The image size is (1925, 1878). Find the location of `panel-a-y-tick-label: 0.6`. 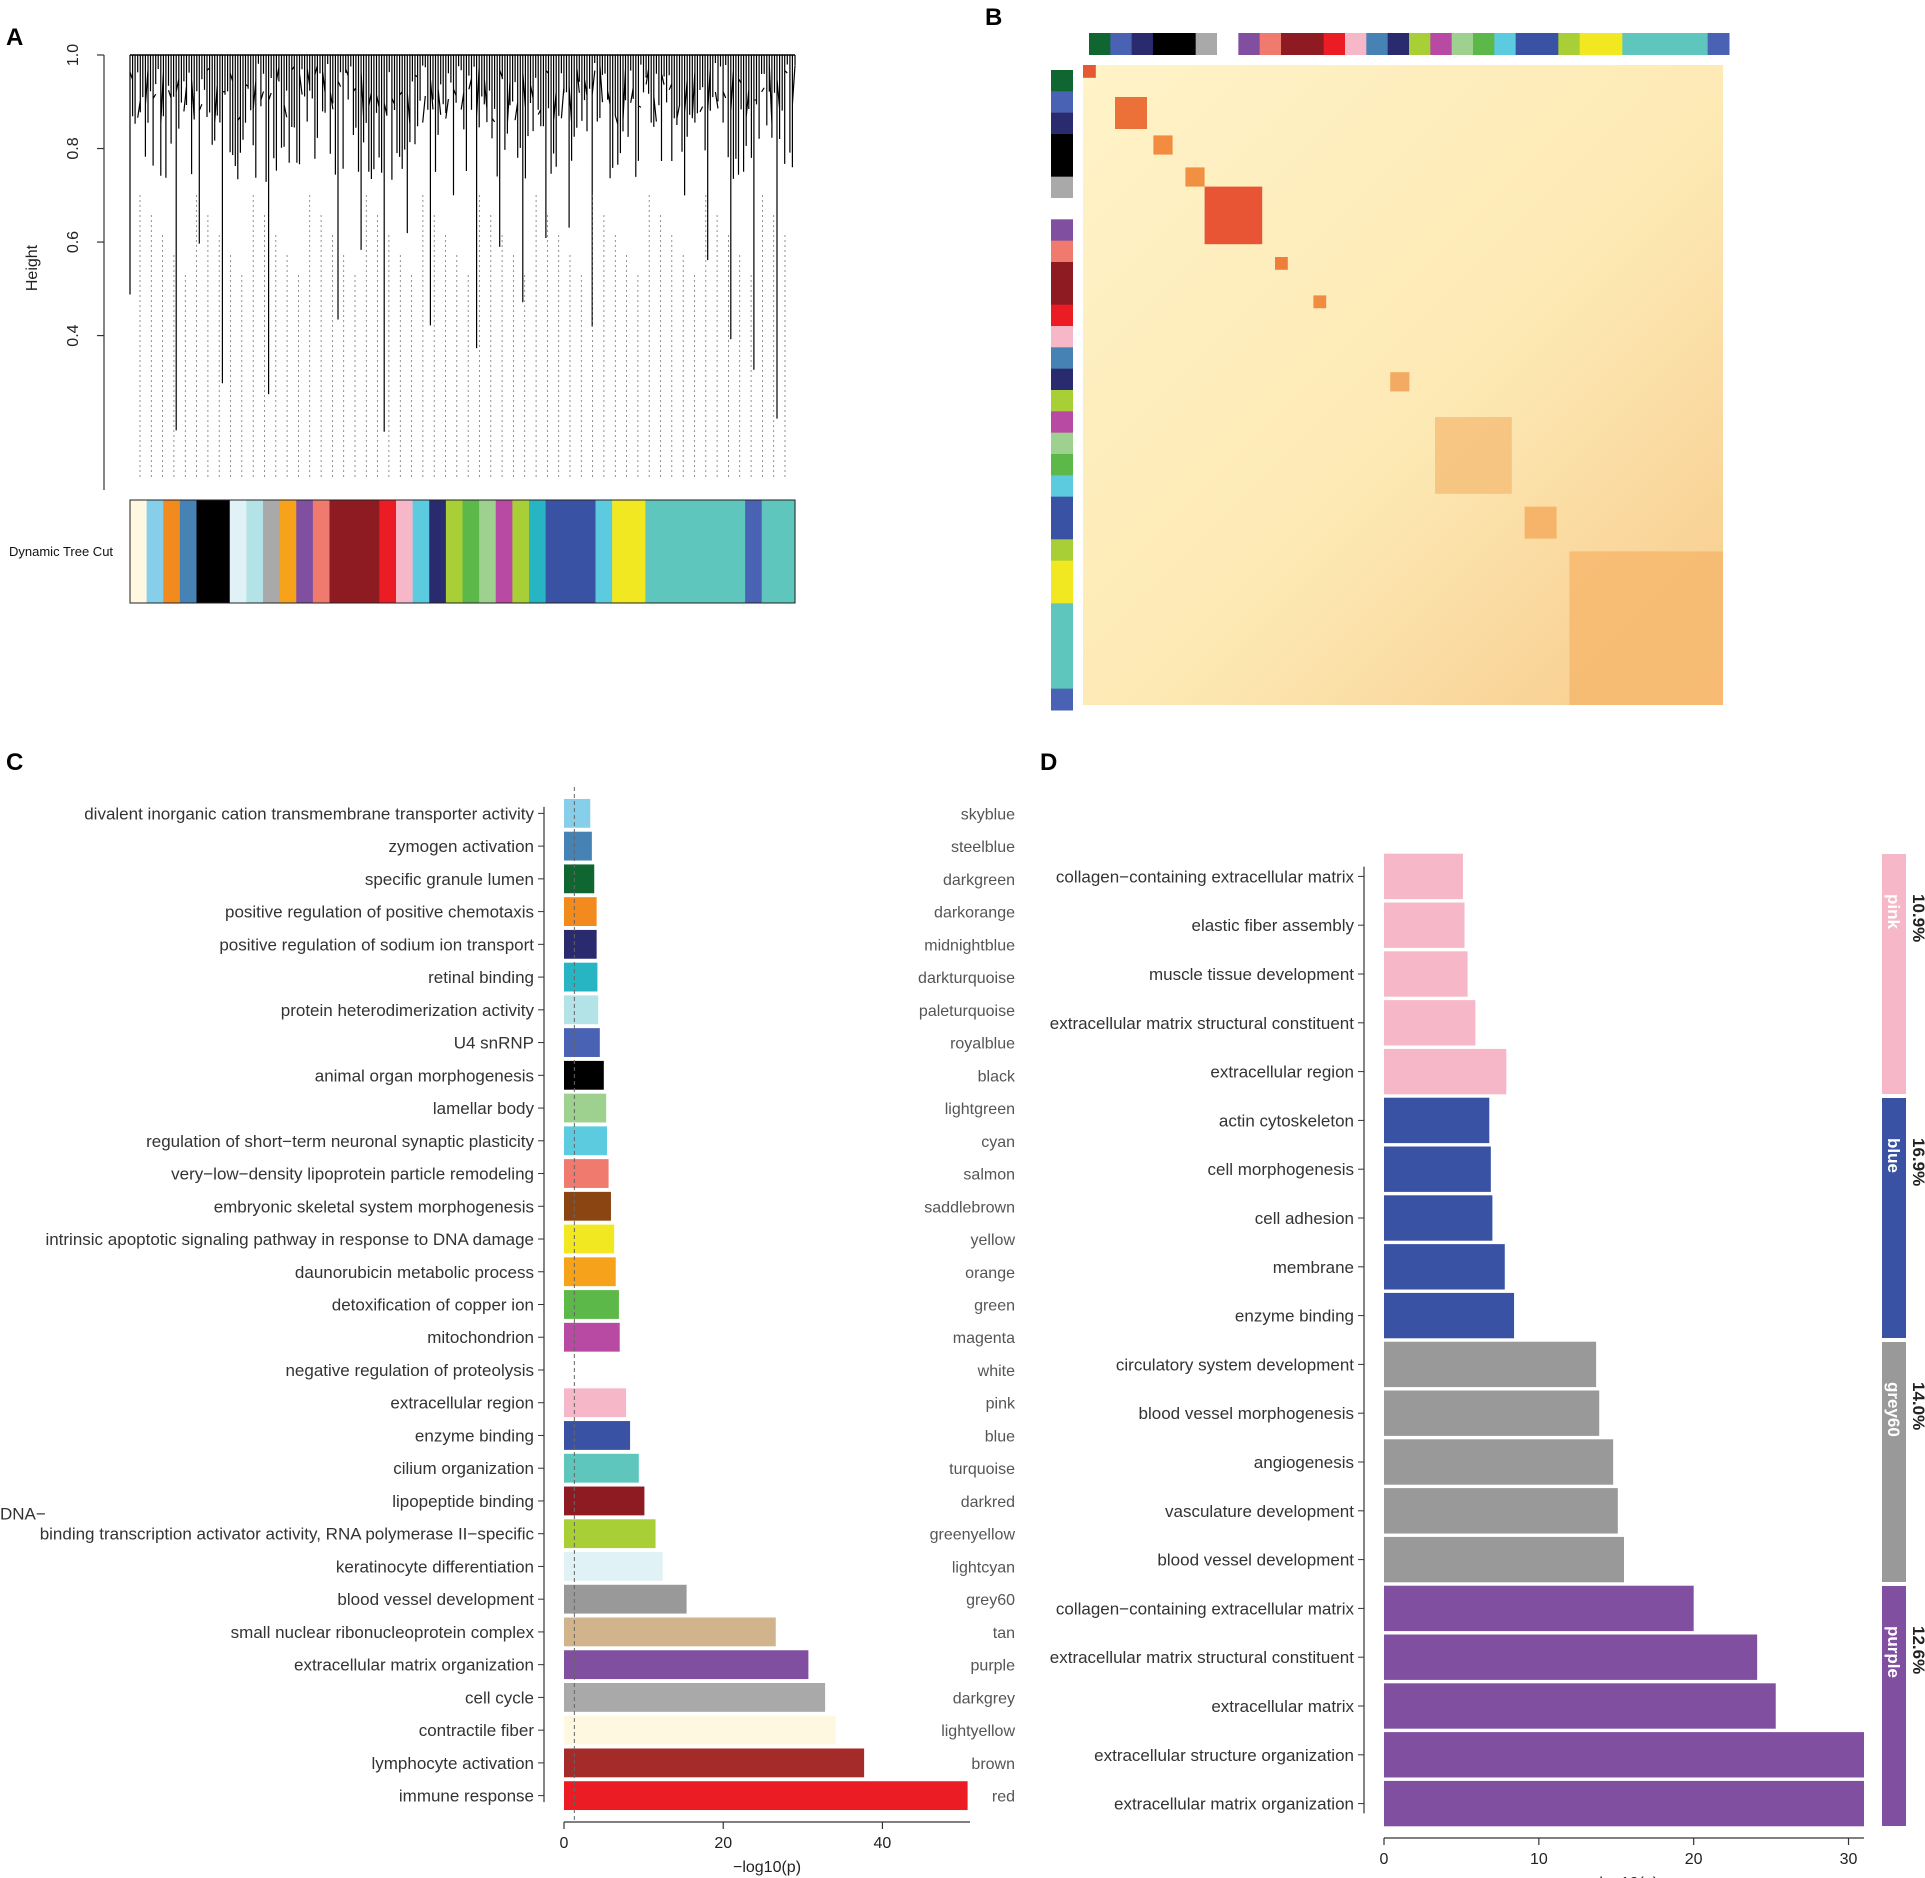

panel-a-y-tick-label: 0.6 is located at coordinates (73, 242).